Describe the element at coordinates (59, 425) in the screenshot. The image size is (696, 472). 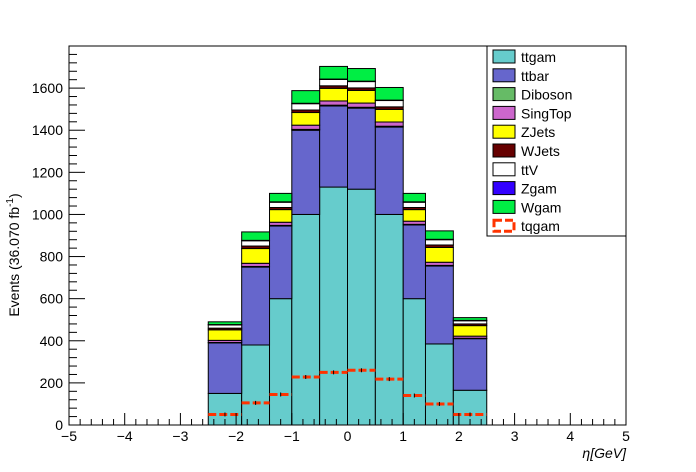
I see `y-tick-label: 0` at that location.